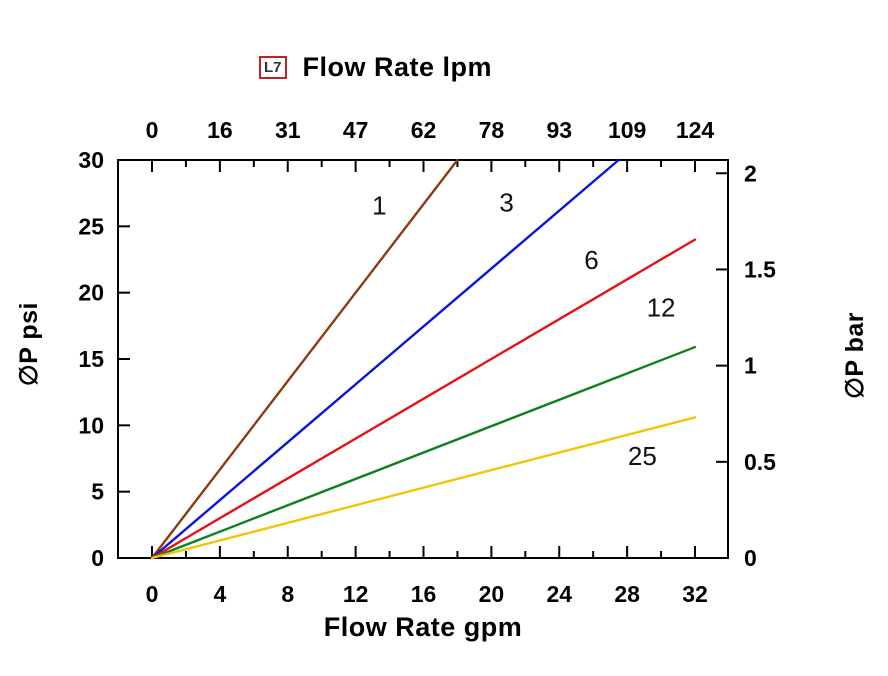  Describe the element at coordinates (356, 594) in the screenshot. I see `x-tick-label-bottom: 12` at that location.